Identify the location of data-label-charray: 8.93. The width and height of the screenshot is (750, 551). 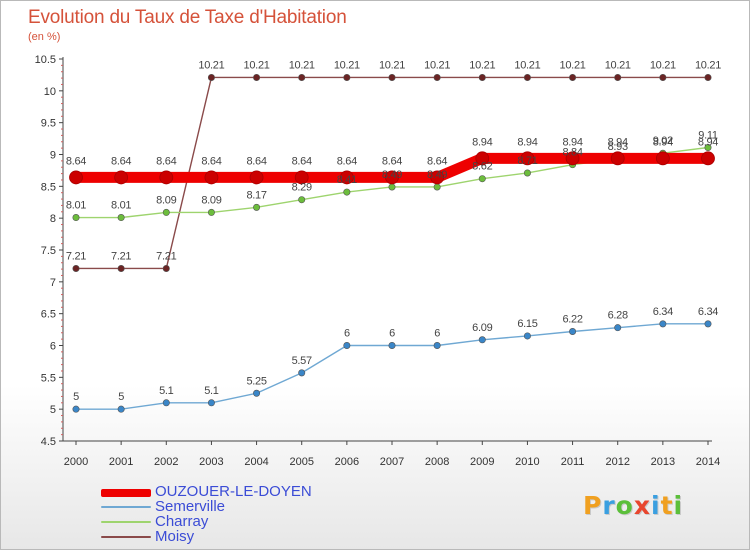
(618, 147).